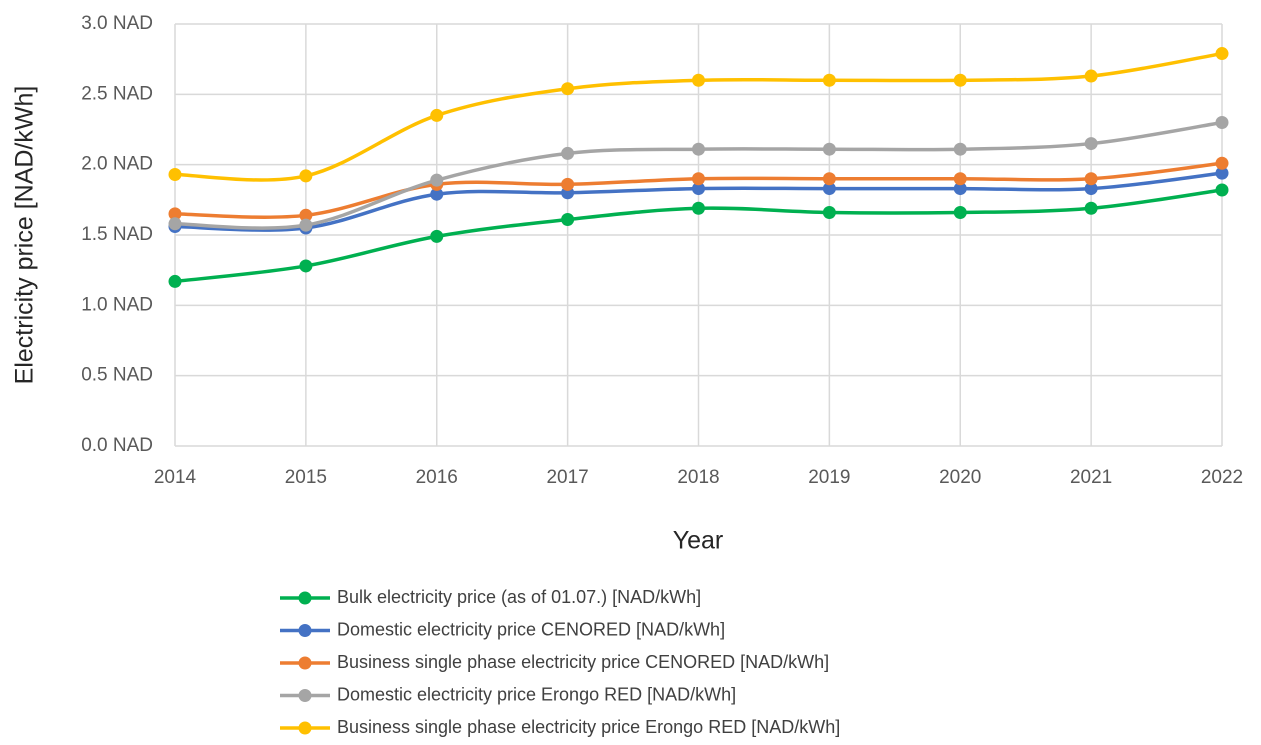  Describe the element at coordinates (117, 445) in the screenshot. I see `y-tick-label: 0.0 NAD` at that location.